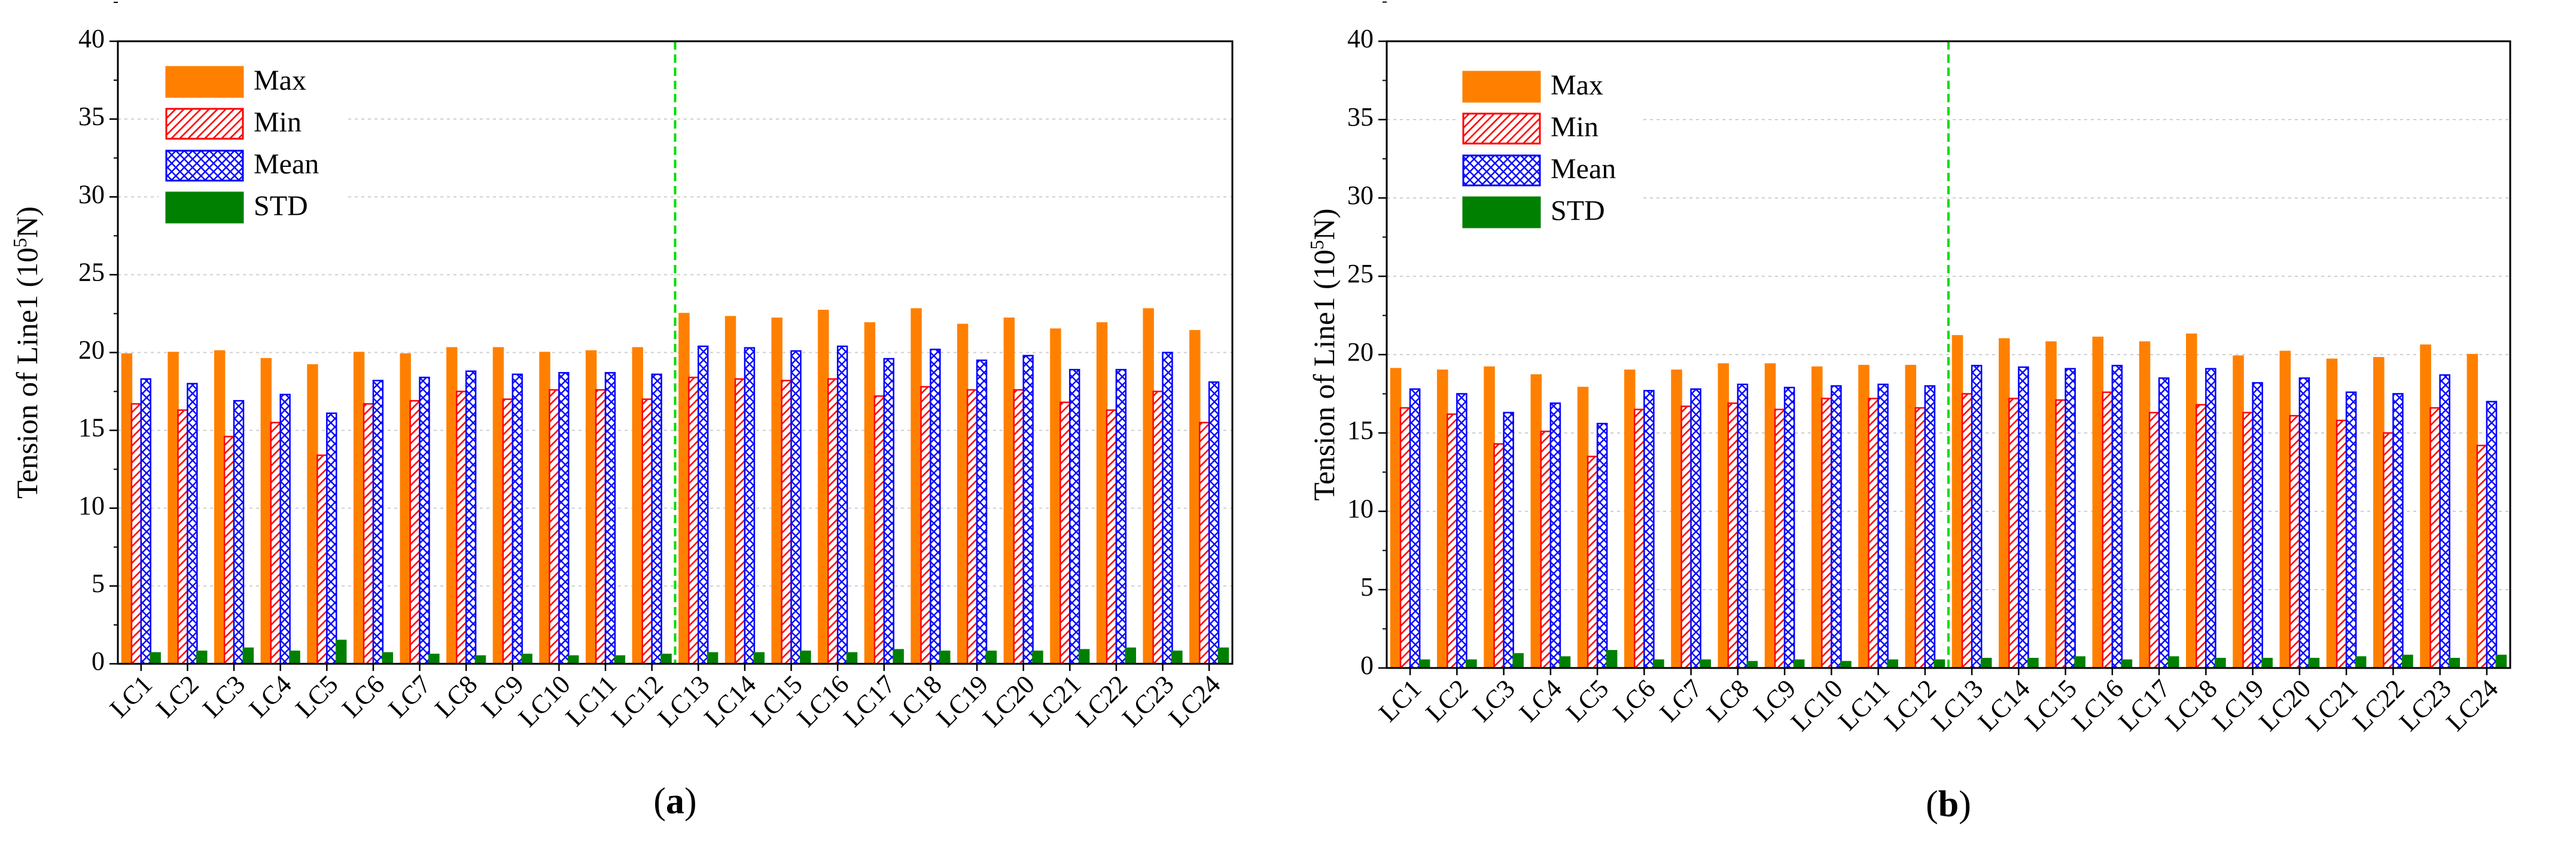 The width and height of the screenshot is (2576, 845). What do you see at coordinates (1549, 153) in the screenshot?
I see `legend: Max Min Mean STD` at bounding box center [1549, 153].